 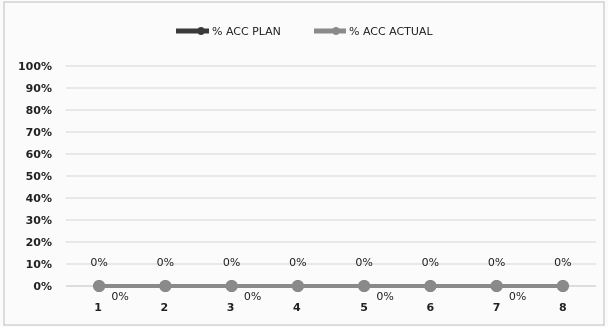 I want to click on x-tick-label: 5, so click(x=364, y=307).